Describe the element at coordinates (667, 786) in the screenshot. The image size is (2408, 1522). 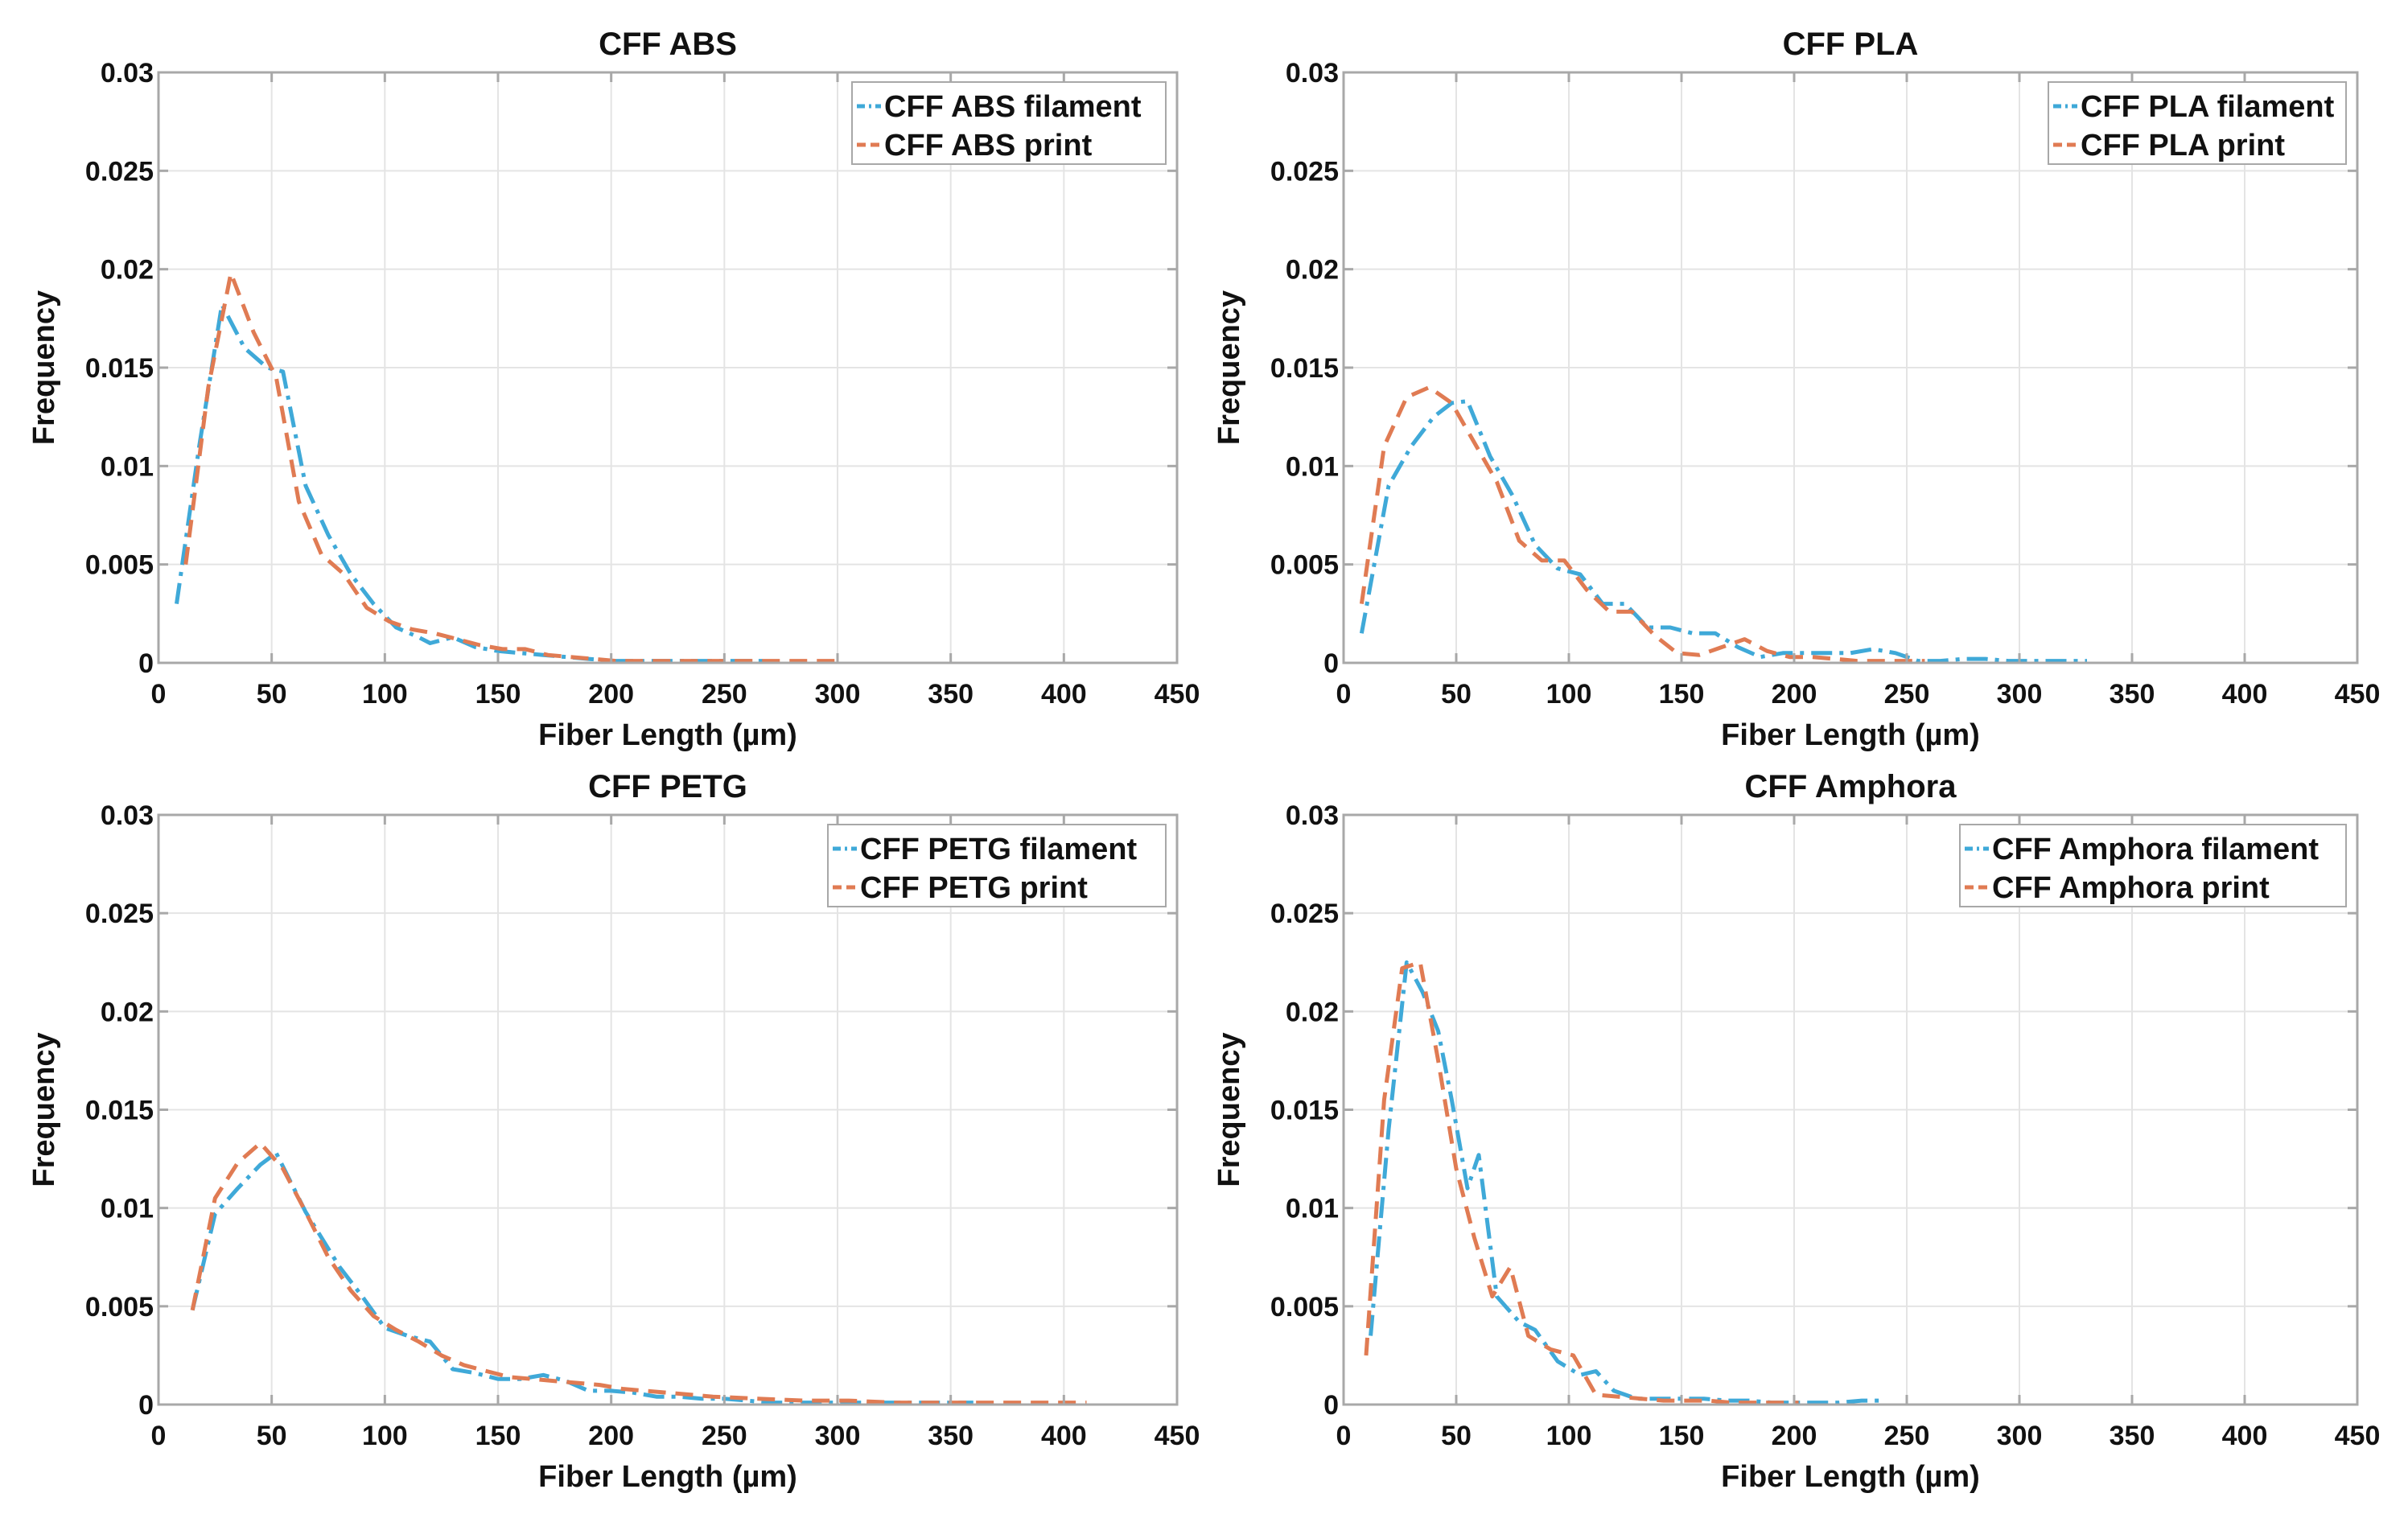
I see `panel-title: CFF PETG` at that location.